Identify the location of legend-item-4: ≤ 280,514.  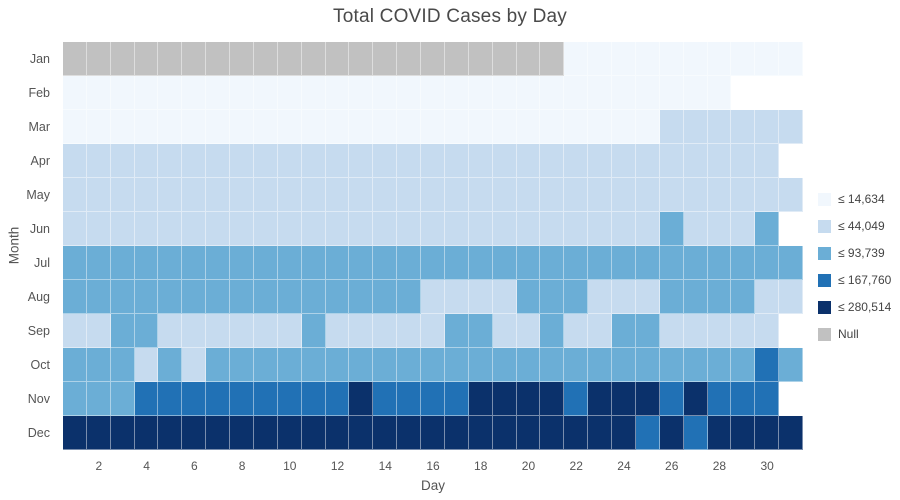
(854, 307).